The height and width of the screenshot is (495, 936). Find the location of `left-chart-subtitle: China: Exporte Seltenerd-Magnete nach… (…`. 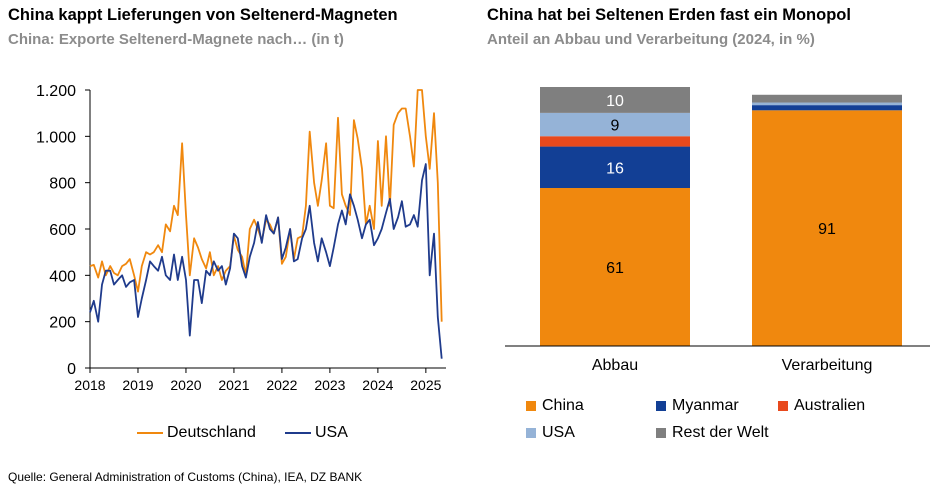

left-chart-subtitle: China: Exporte Seltenerd-Magnete nach… (… is located at coordinates (176, 39).